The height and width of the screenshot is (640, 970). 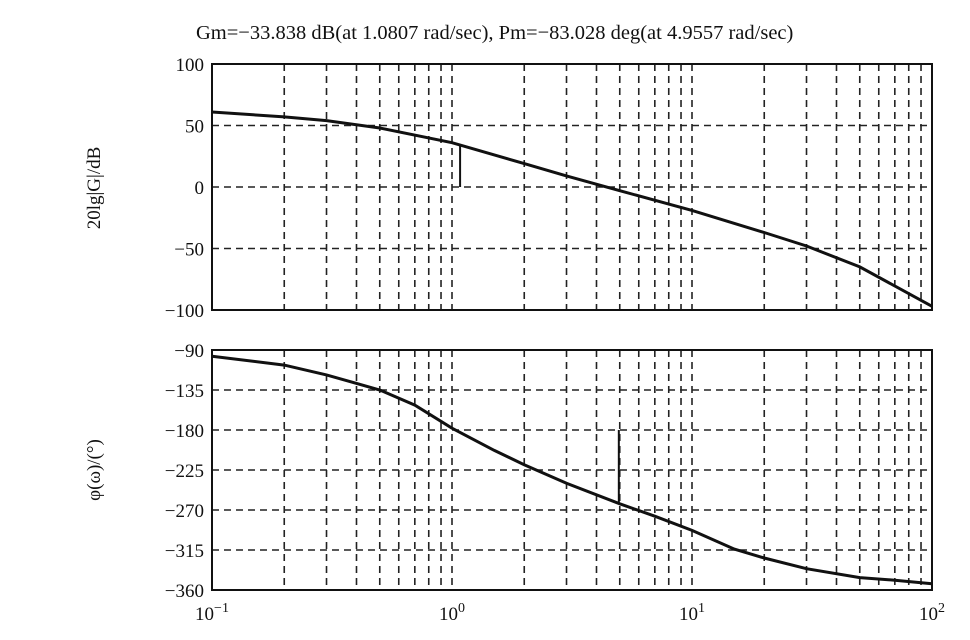 What do you see at coordinates (184, 311) in the screenshot?
I see `magnitude-ytick-label: −100` at bounding box center [184, 311].